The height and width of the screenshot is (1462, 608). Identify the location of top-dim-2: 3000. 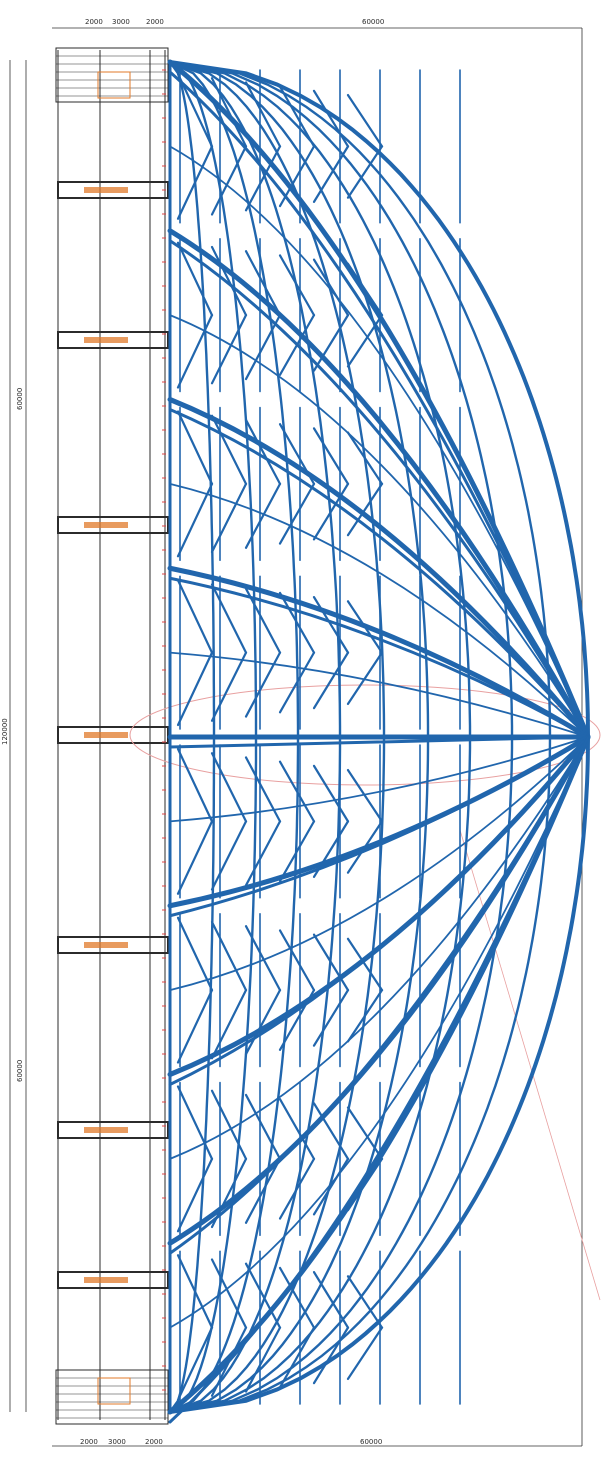
(121, 22).